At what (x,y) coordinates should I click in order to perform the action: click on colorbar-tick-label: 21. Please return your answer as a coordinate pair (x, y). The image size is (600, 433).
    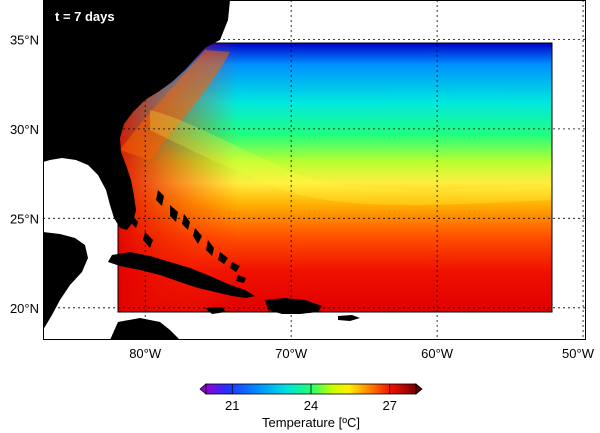
    Looking at the image, I should click on (232, 405).